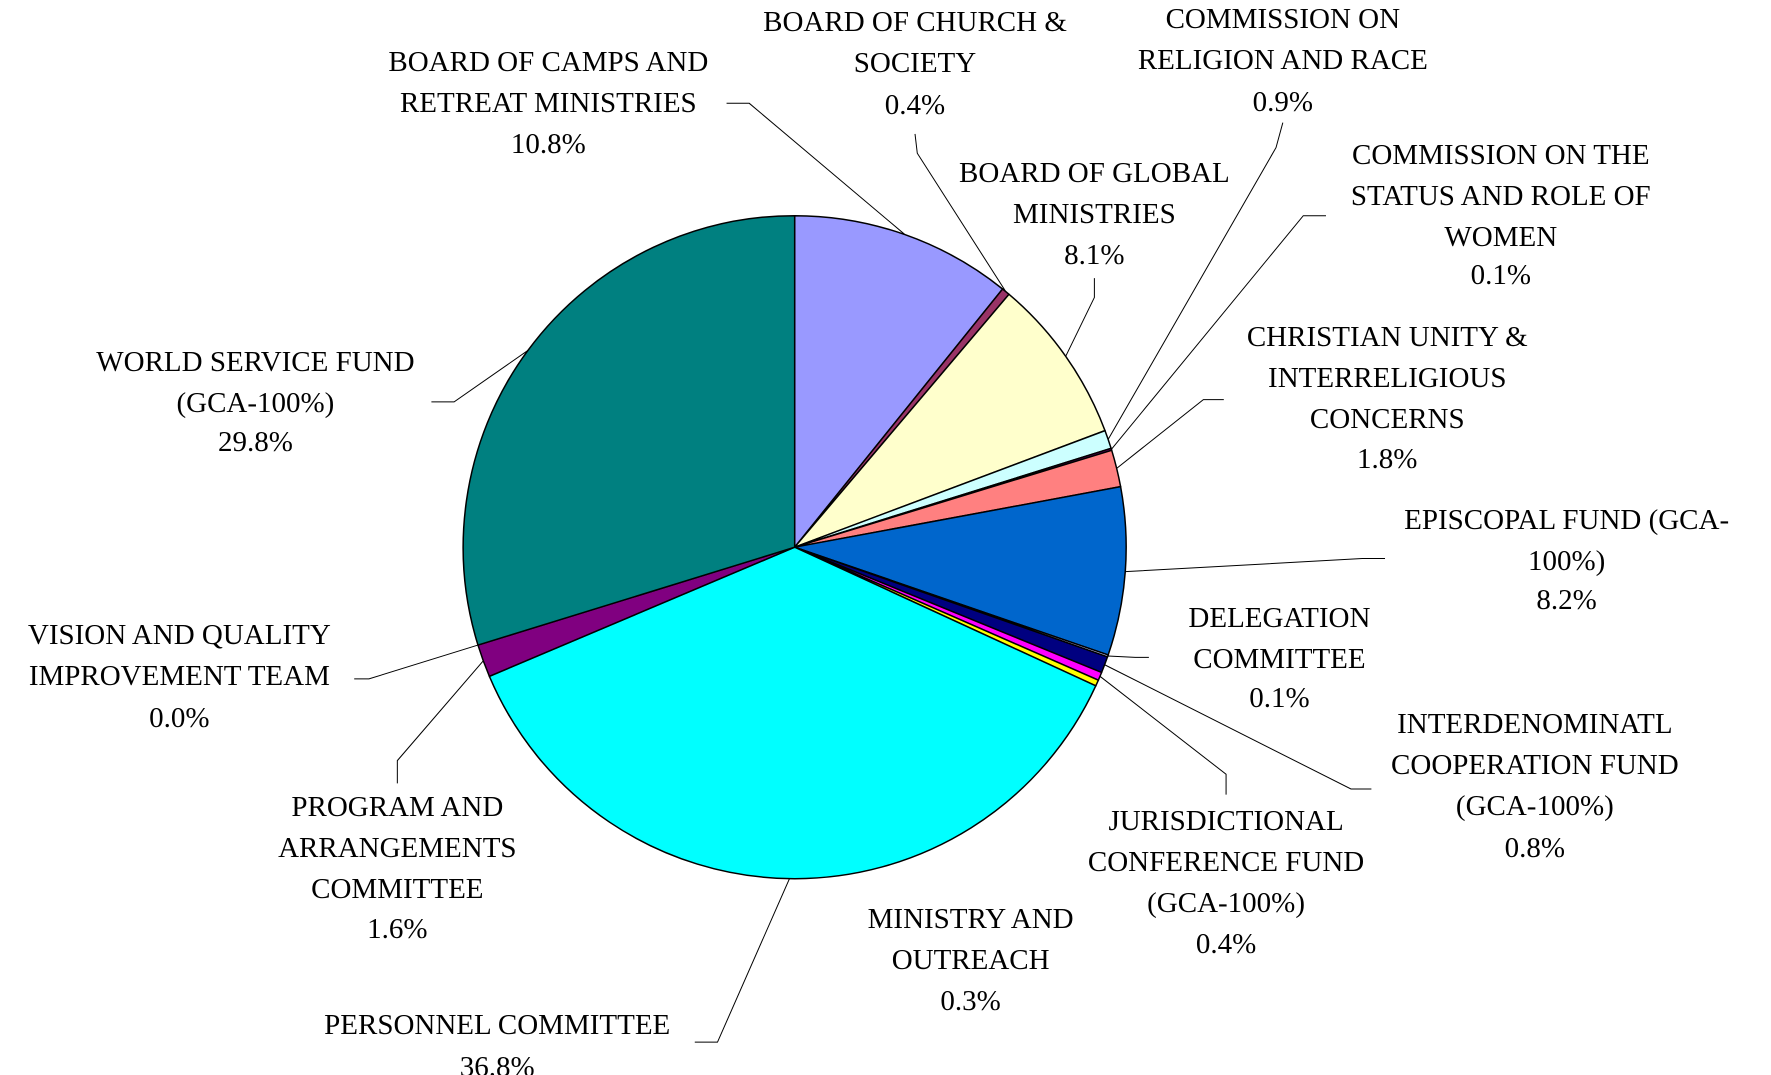 The height and width of the screenshot is (1075, 1771). I want to click on slice-value-label: 10.8%, so click(548, 143).